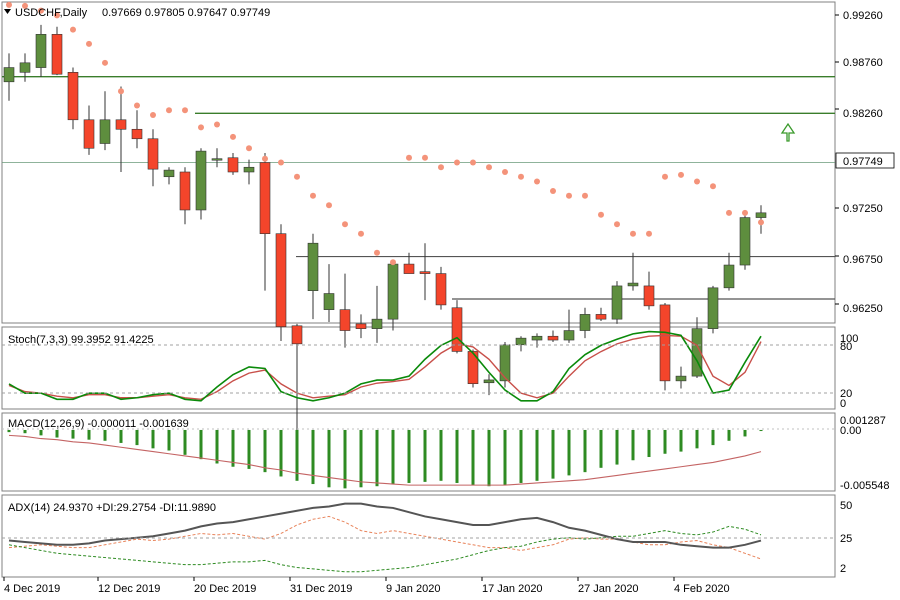 This screenshot has height=600, width=900. Describe the element at coordinates (7, 11) in the screenshot. I see `symbol-dropdown-icon` at that location.